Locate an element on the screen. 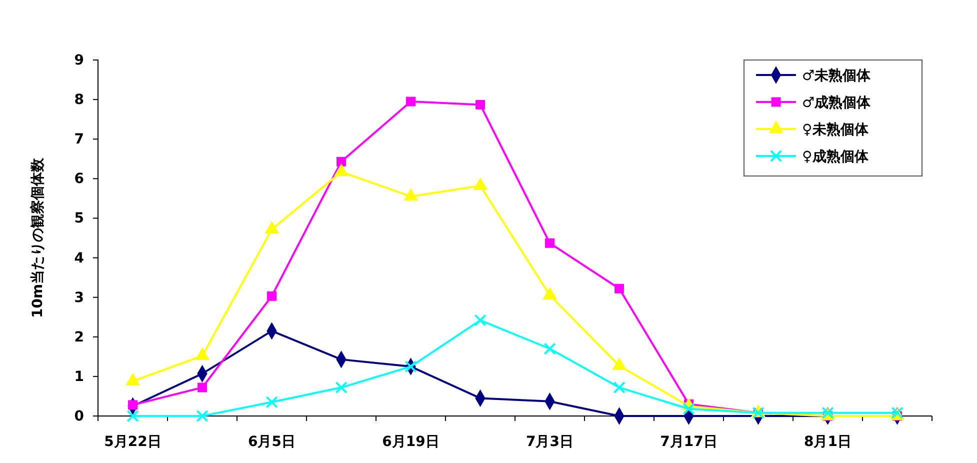  y-tick-label: 1 is located at coordinates (79, 376).